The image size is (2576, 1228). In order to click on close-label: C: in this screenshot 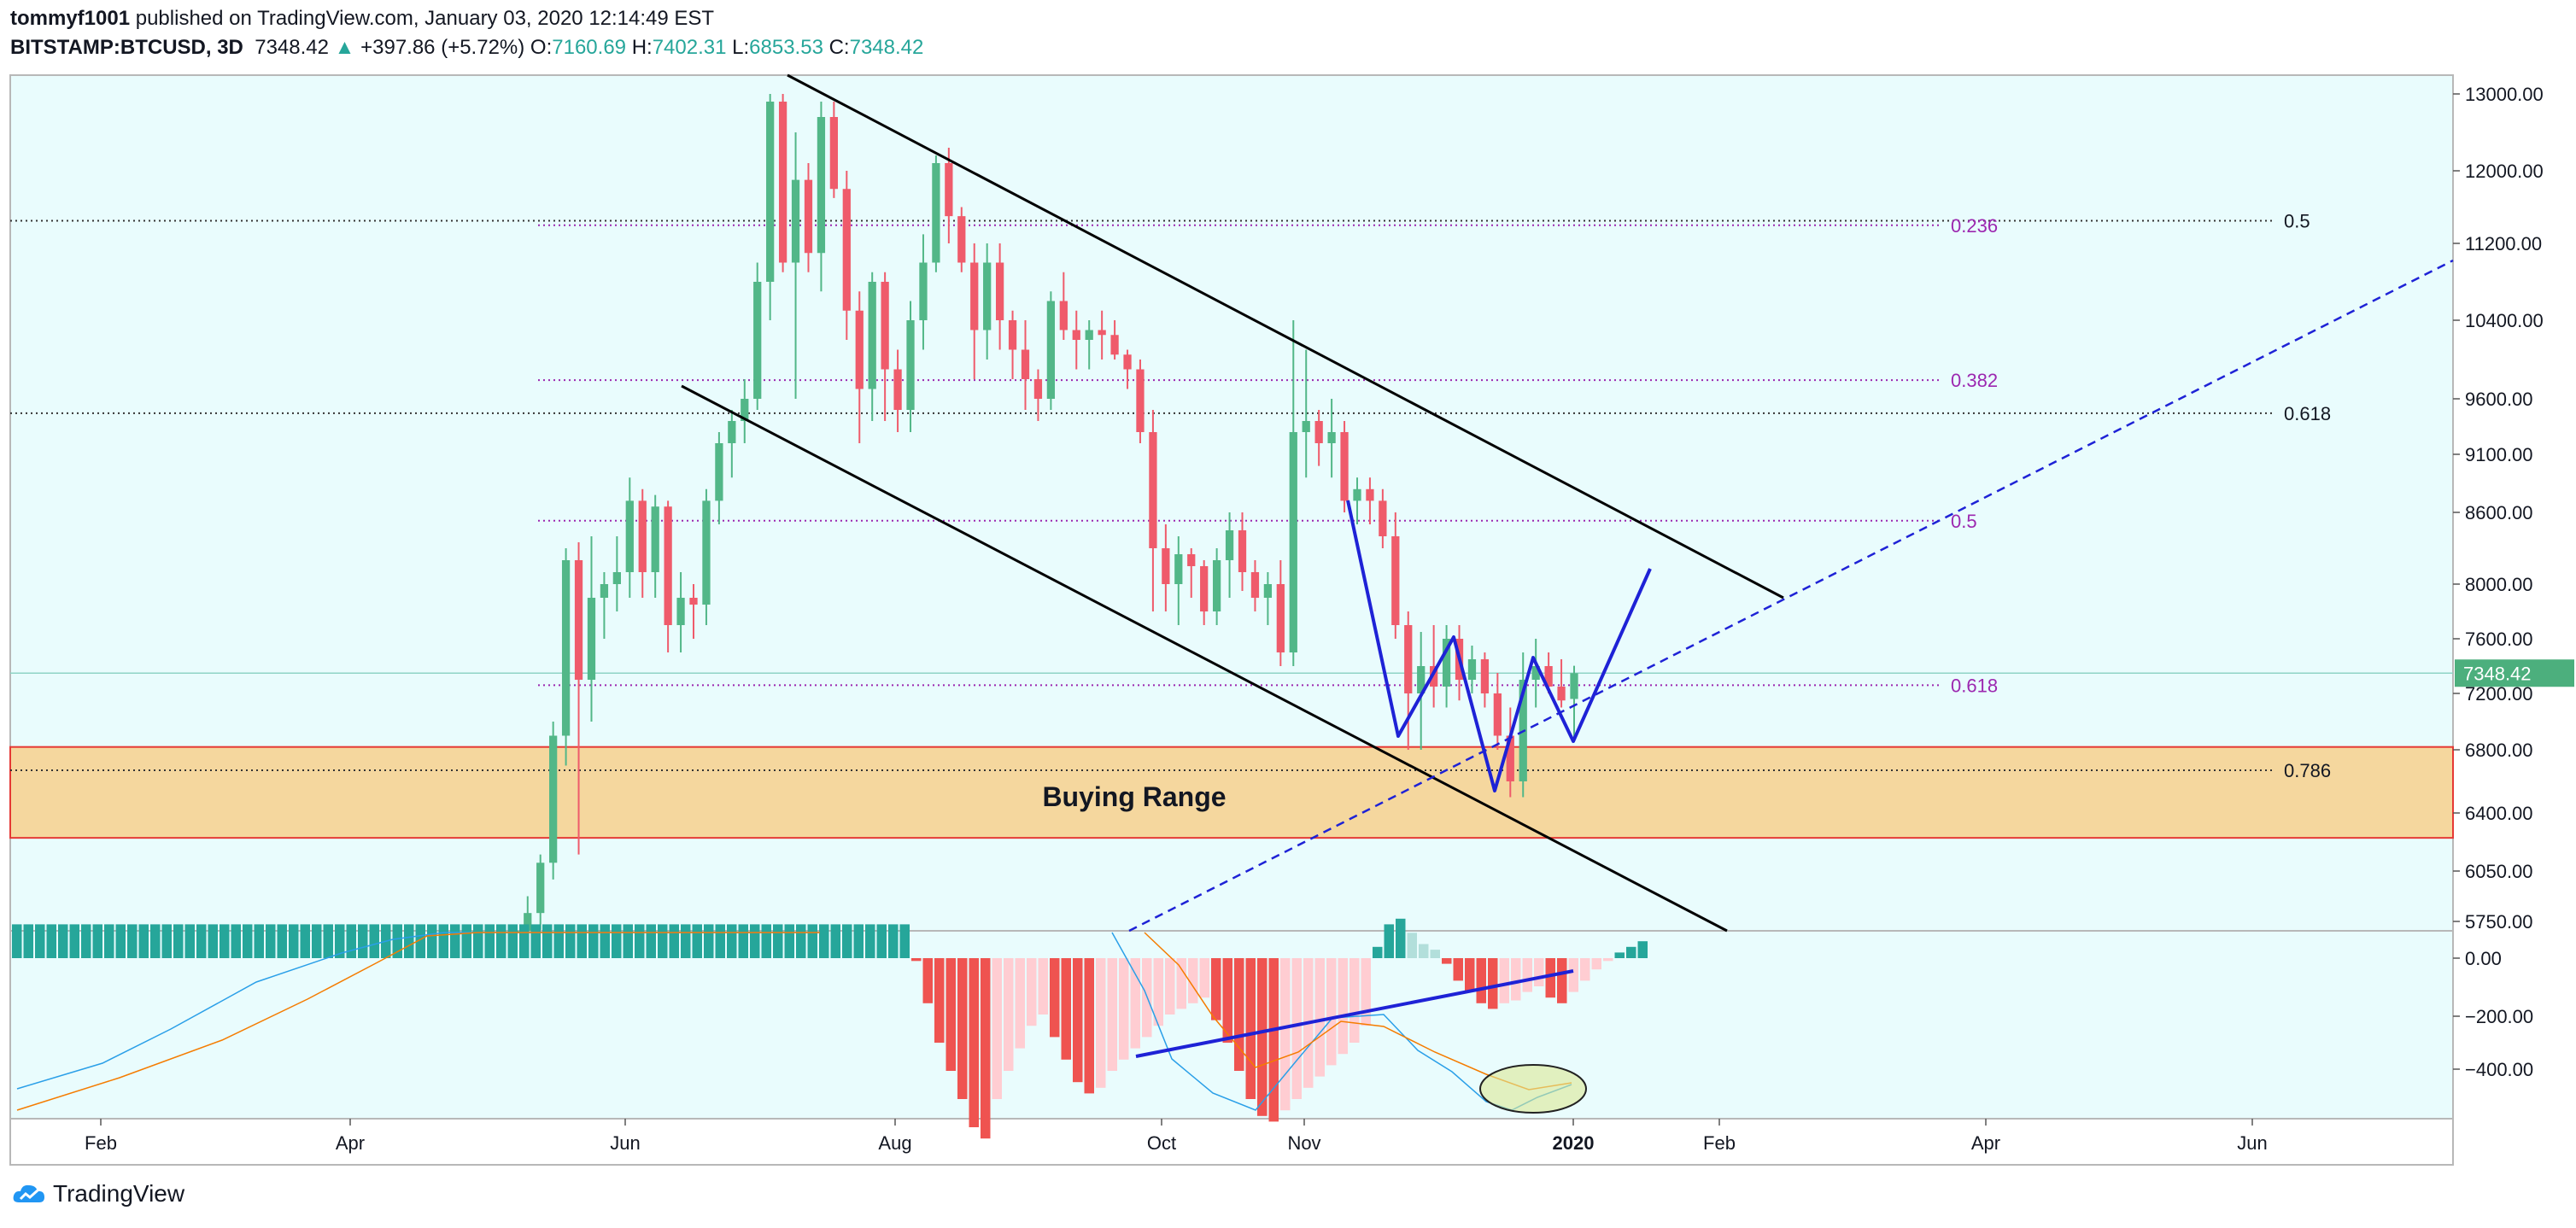, I will do `click(839, 48)`.